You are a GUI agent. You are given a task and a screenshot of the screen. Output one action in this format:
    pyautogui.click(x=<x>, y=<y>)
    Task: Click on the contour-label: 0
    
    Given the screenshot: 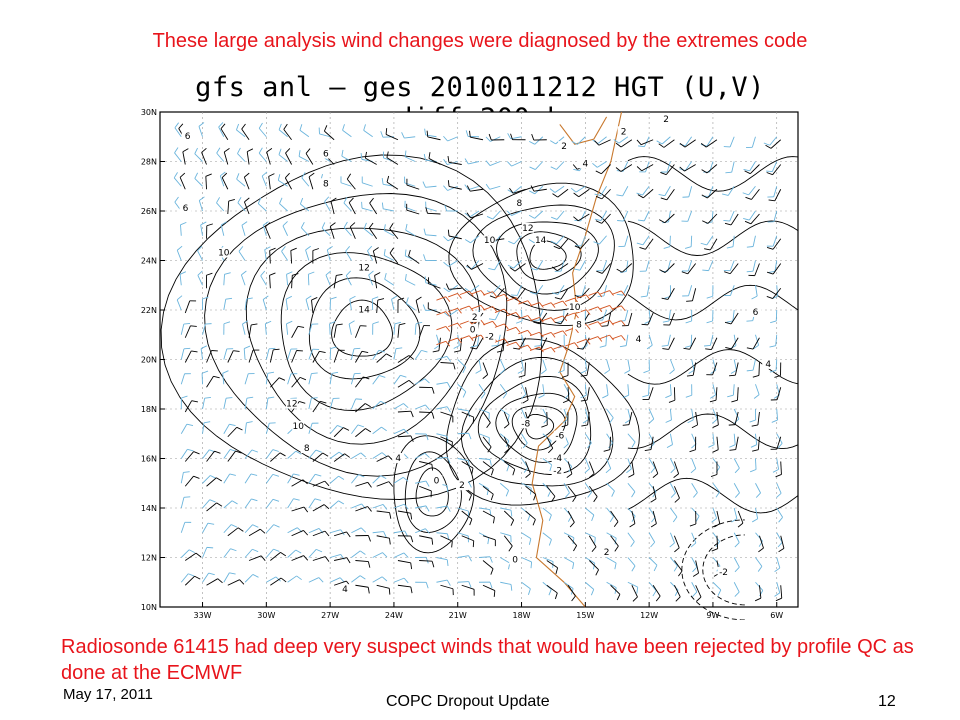 What is the action you would take?
    pyautogui.click(x=437, y=481)
    